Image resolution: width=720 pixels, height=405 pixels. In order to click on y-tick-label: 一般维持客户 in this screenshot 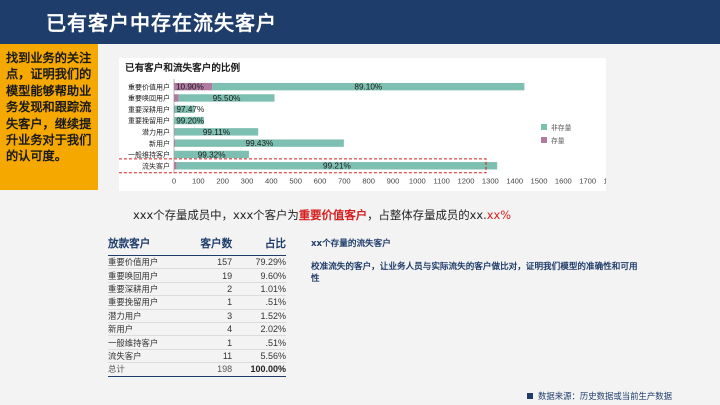, I will do `click(149, 154)`.